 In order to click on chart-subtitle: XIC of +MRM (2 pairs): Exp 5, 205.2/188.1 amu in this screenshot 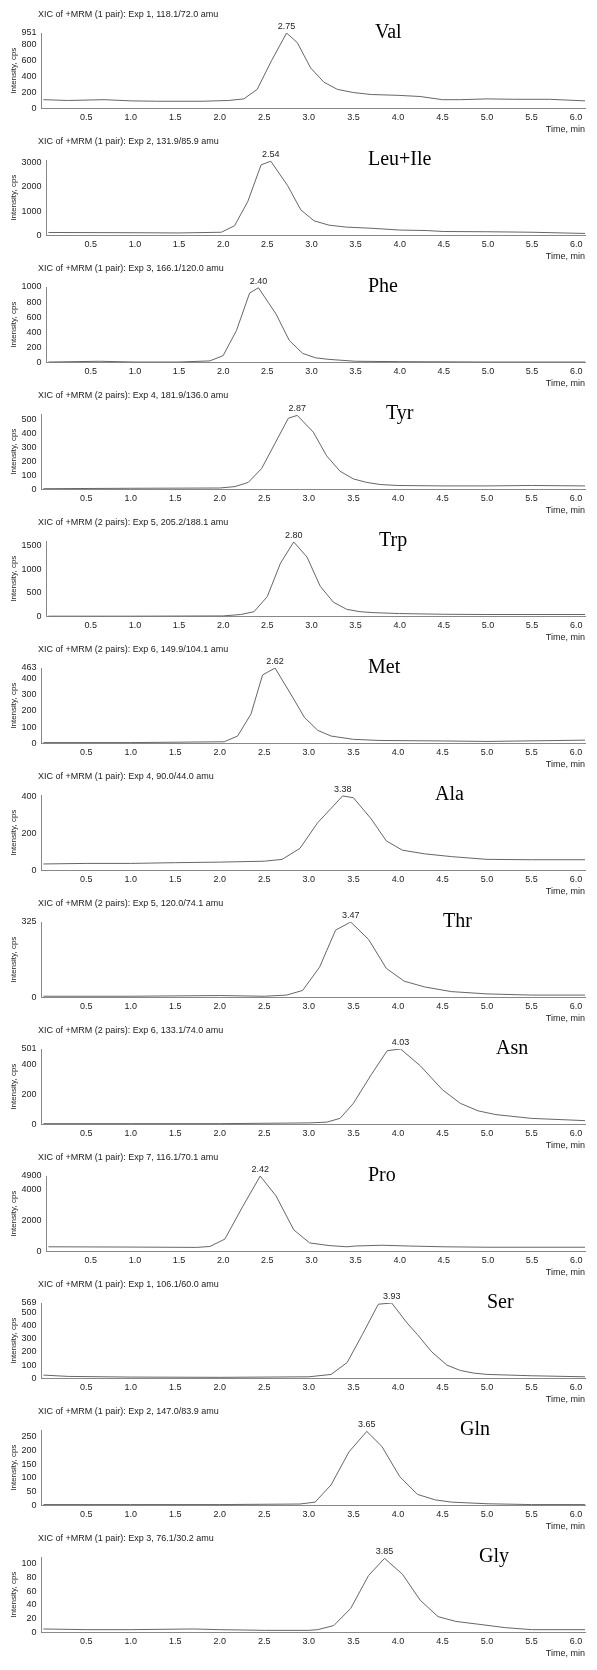, I will do `click(133, 522)`.